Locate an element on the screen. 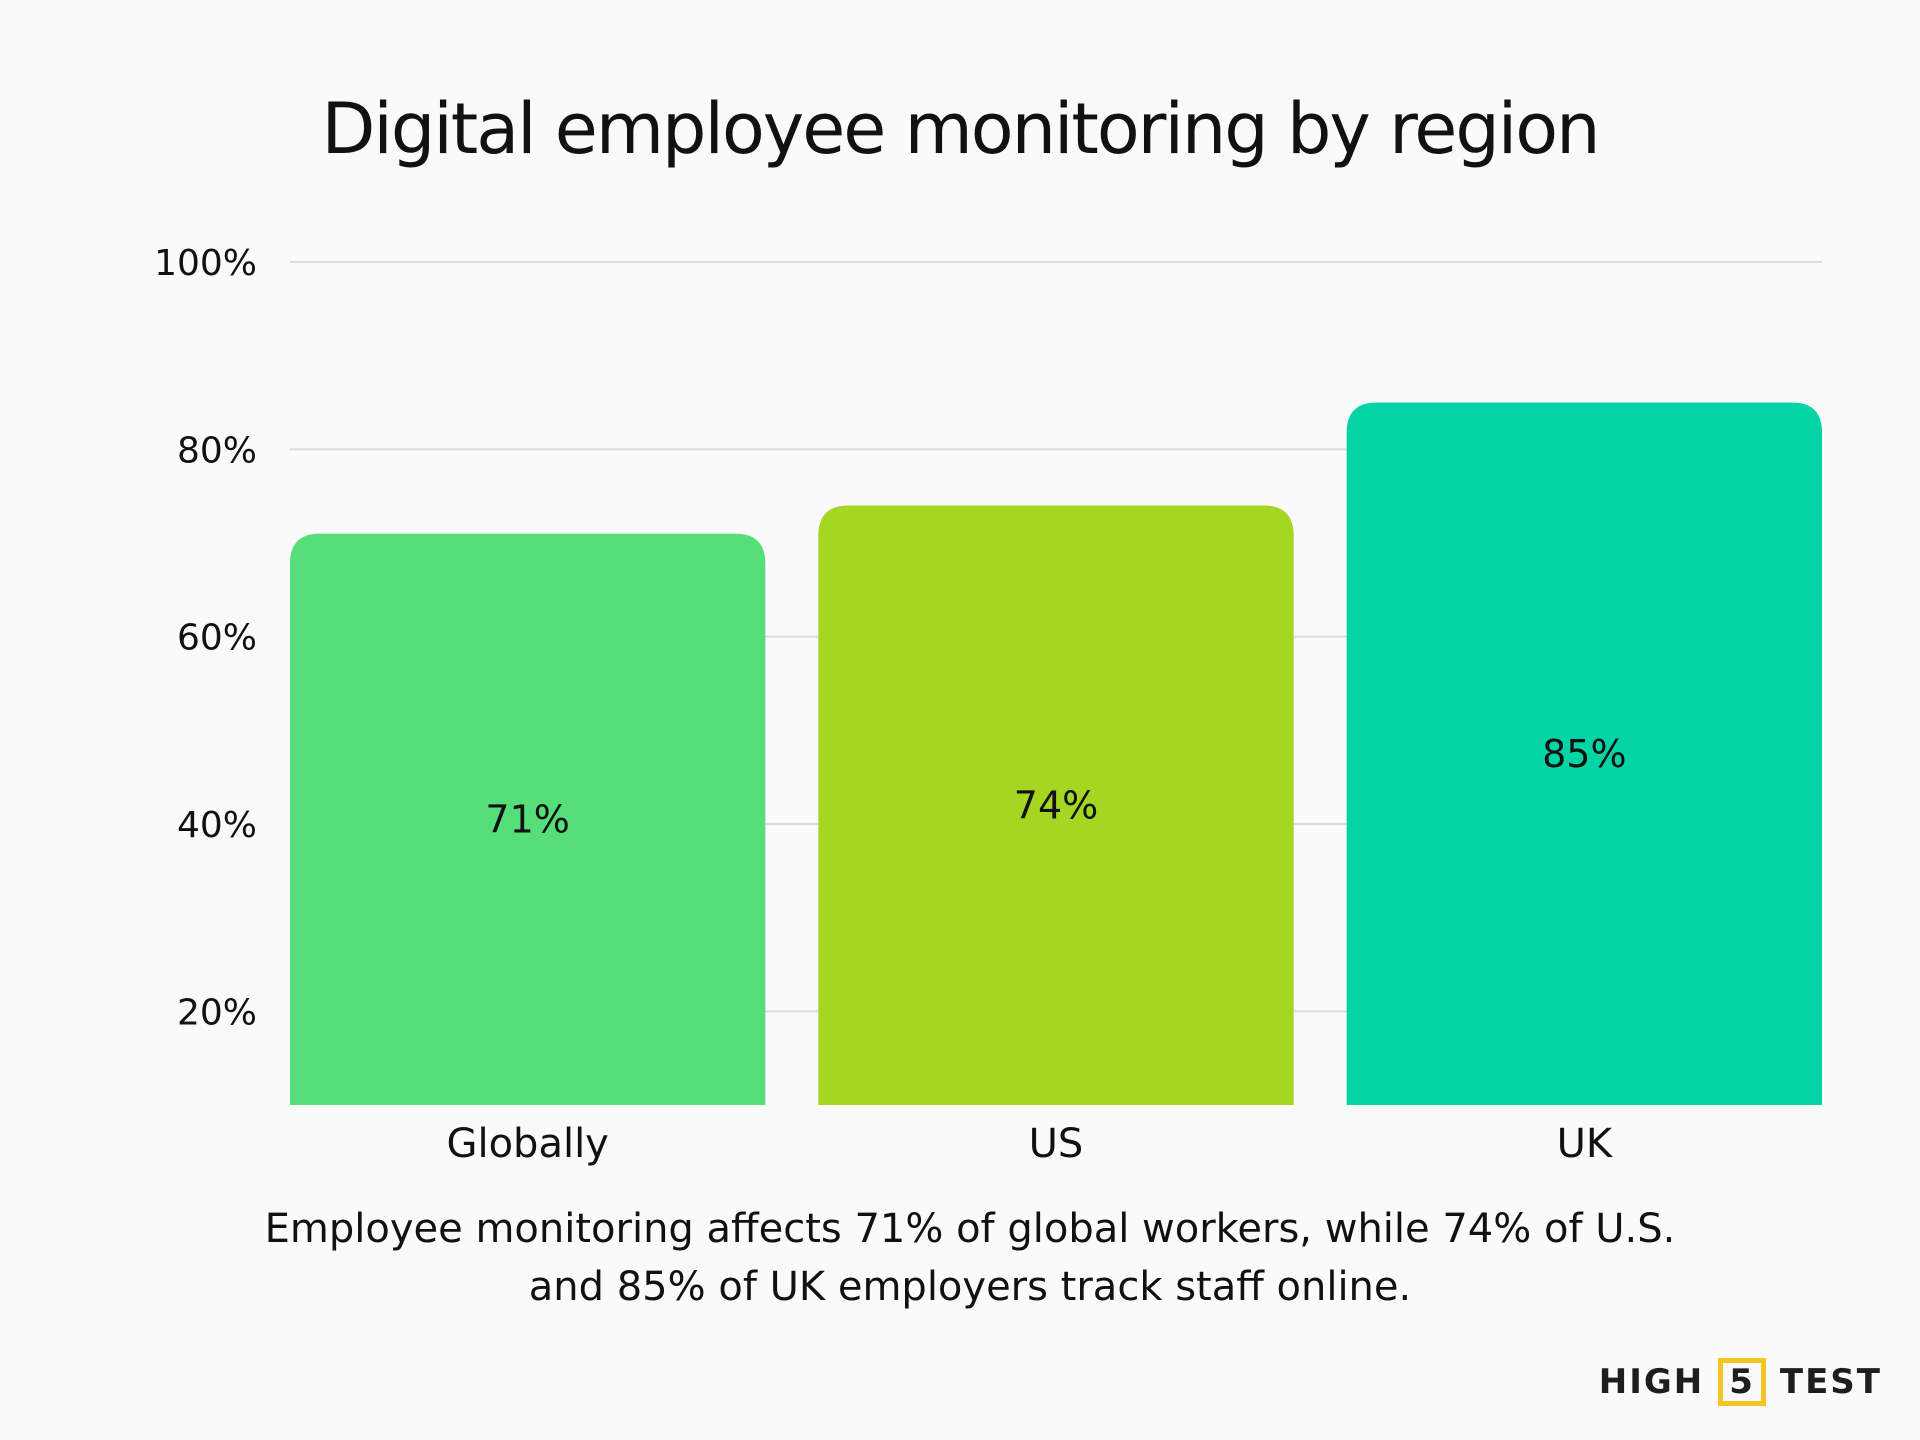 This screenshot has width=1920, height=1440. bar-globally is located at coordinates (528, 819).